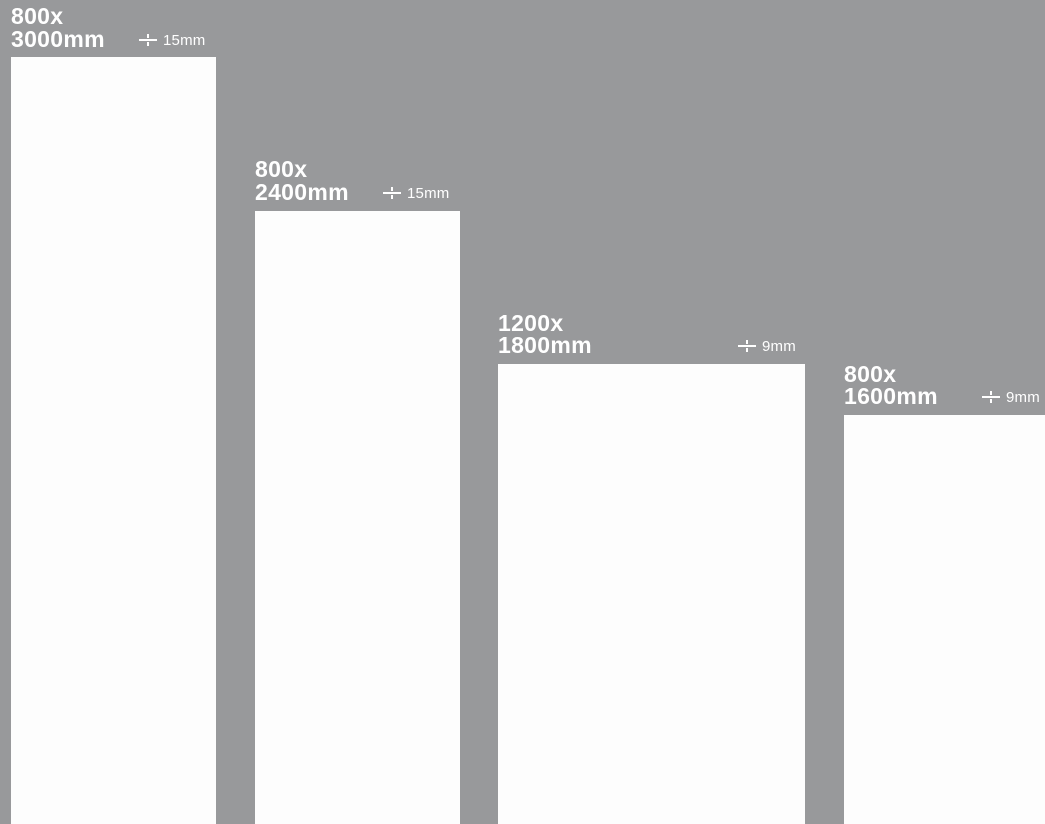 This screenshot has height=824, width=1045. What do you see at coordinates (302, 192) in the screenshot?
I see `panel-height-label: 2400mm` at bounding box center [302, 192].